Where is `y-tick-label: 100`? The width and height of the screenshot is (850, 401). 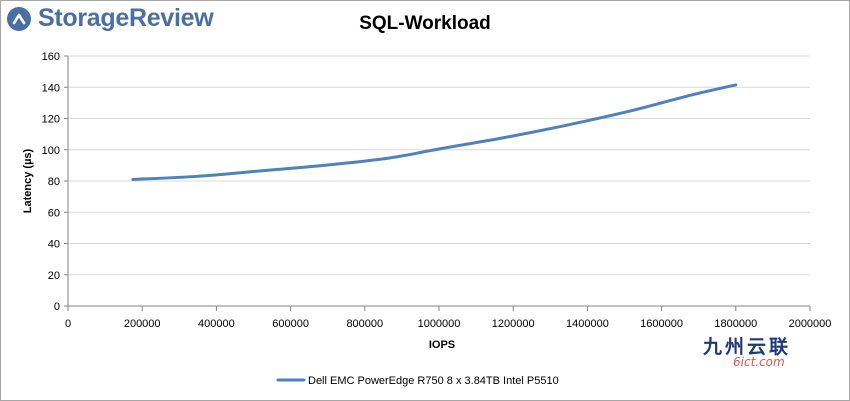 y-tick-label: 100 is located at coordinates (51, 151).